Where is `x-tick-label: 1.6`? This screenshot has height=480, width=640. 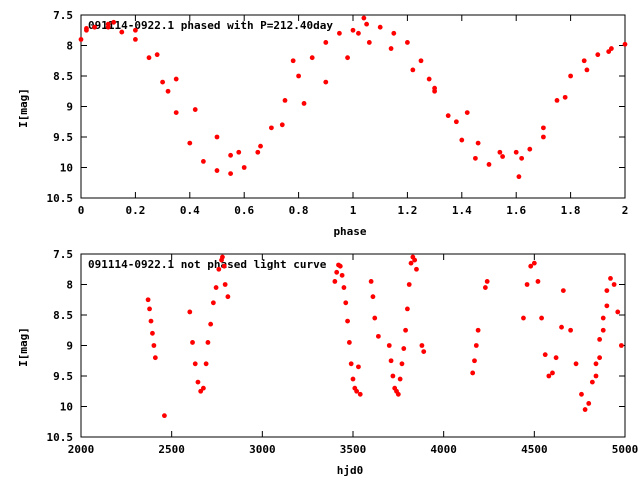
x-tick-label: 1.6 is located at coordinates (516, 210).